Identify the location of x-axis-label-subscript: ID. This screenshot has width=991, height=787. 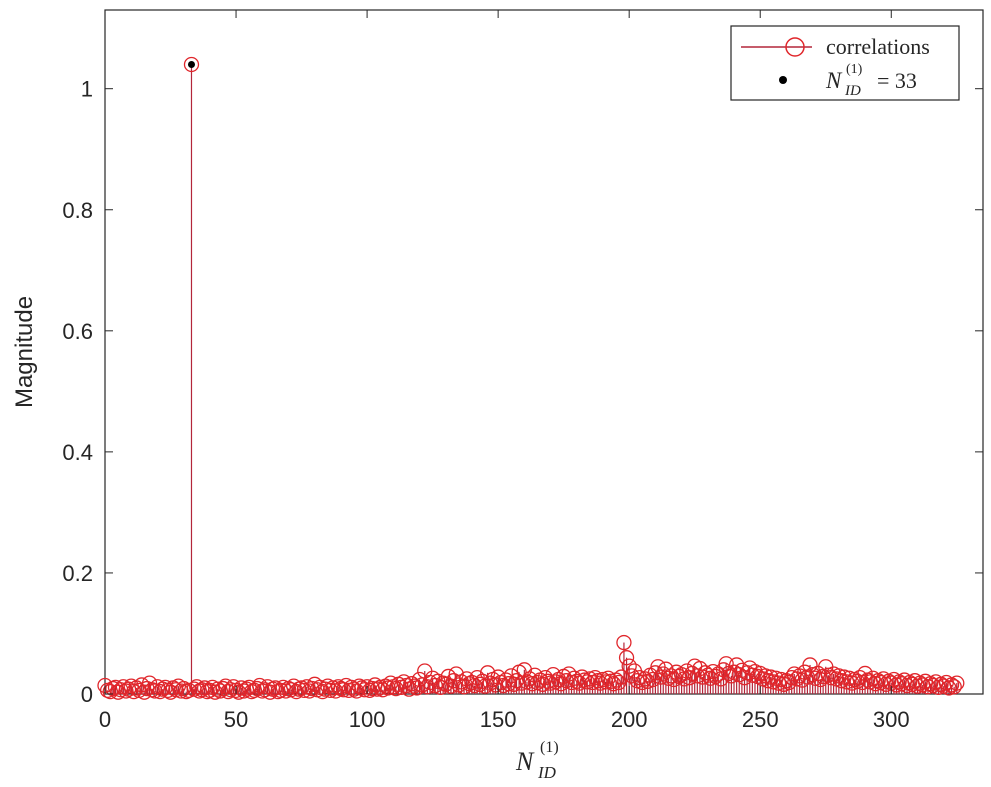
(547, 772).